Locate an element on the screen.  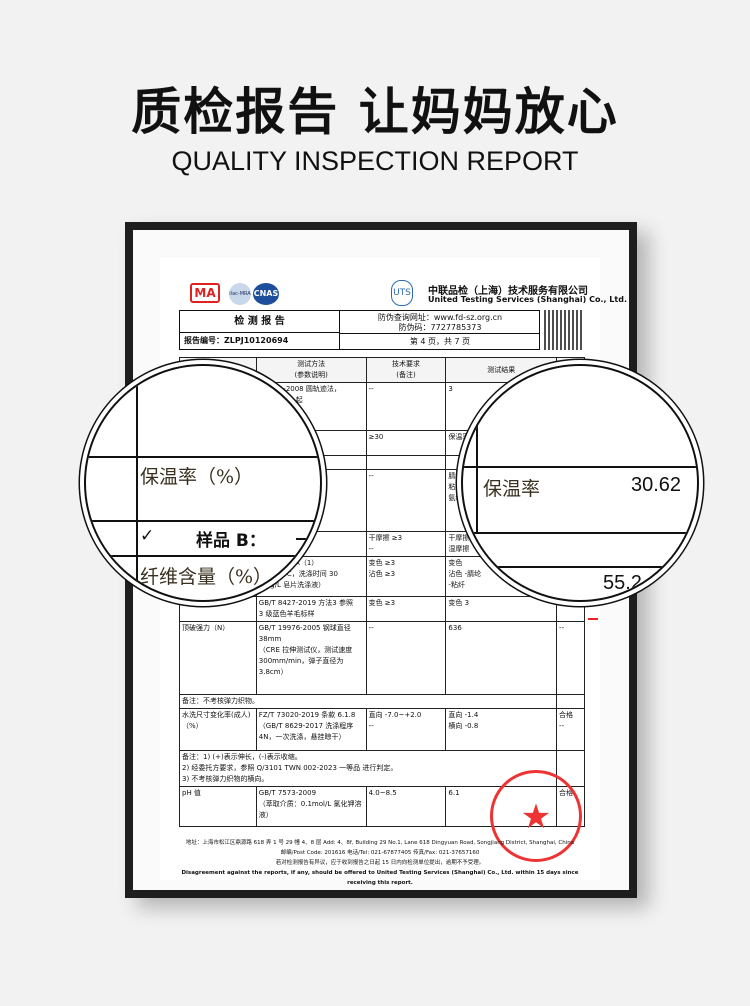
table-cell: 636 is located at coordinates (501, 658).